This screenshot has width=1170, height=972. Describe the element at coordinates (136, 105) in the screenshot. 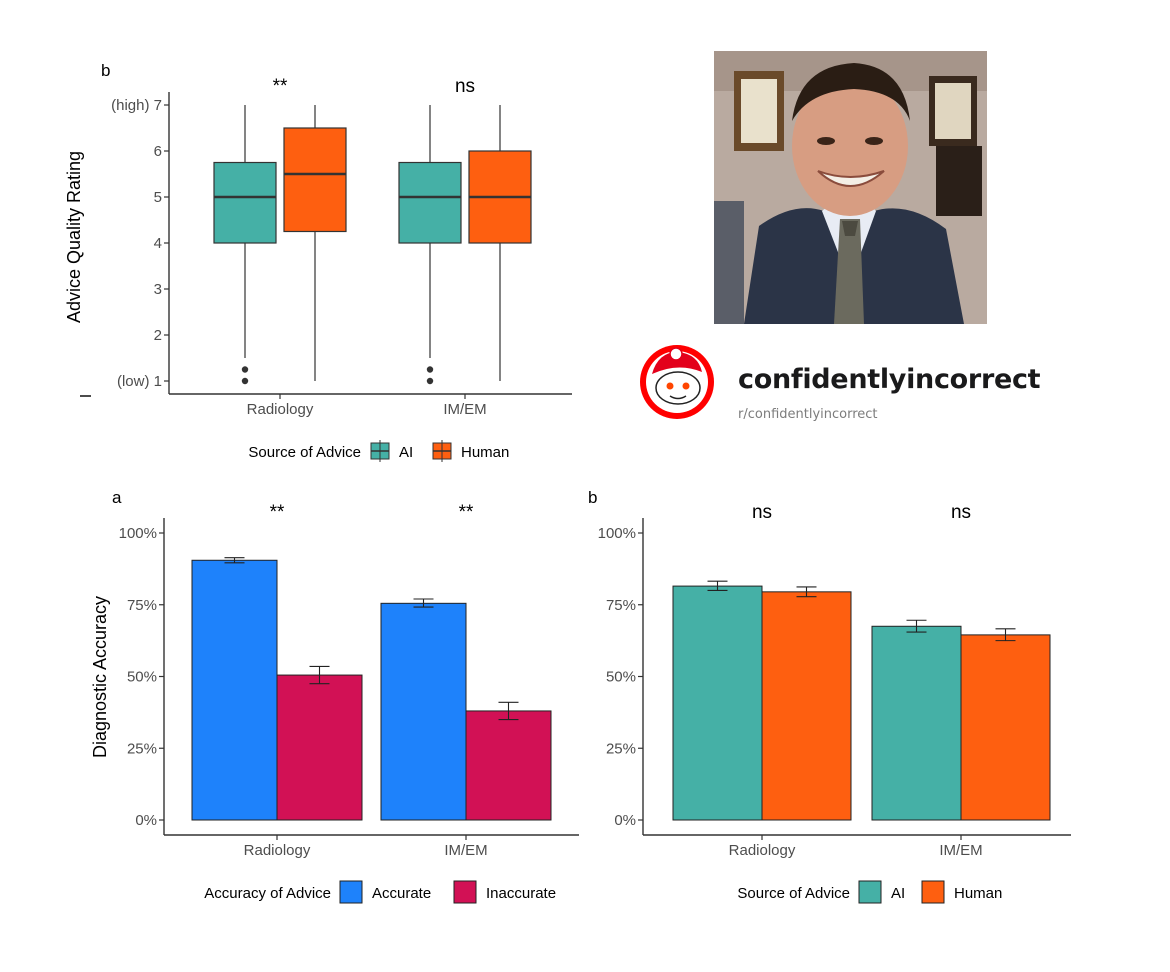

I see `y-tick-label: (high) 7` at that location.